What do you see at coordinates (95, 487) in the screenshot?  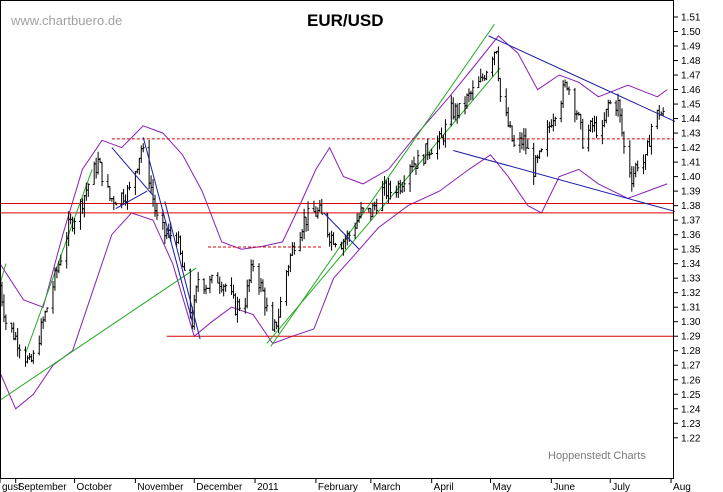 I see `x-tick-label: October` at bounding box center [95, 487].